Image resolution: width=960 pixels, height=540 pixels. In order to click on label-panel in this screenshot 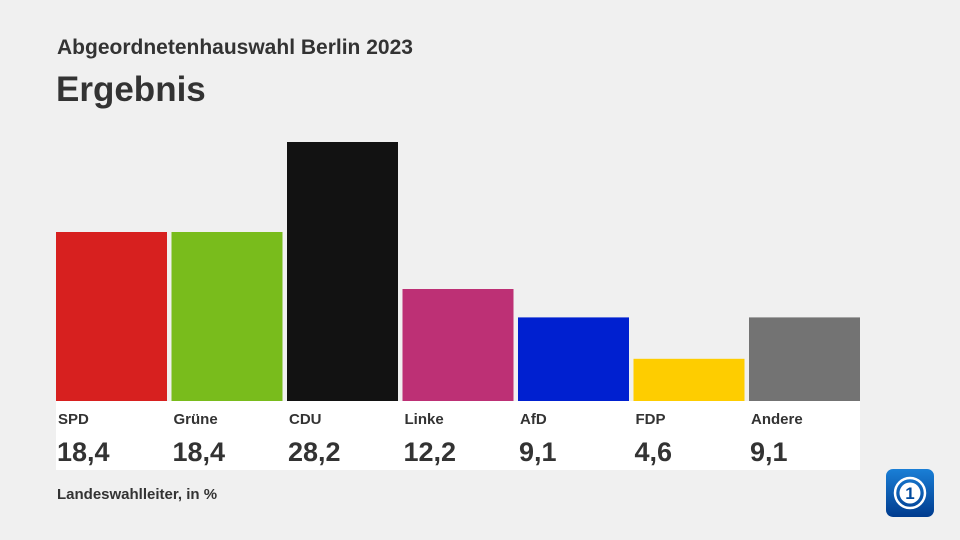, I will do `click(458, 435)`.